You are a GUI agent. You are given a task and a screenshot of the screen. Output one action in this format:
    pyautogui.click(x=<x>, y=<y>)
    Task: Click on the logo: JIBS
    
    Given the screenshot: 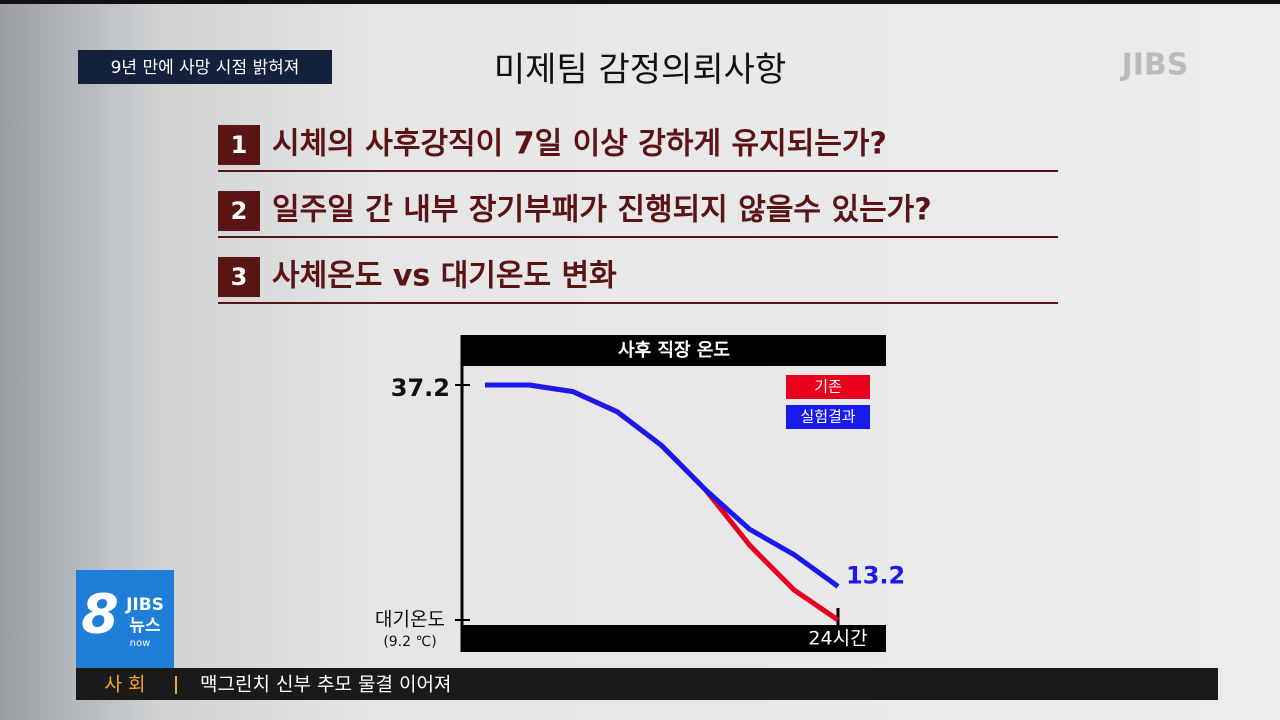 What is the action you would take?
    pyautogui.click(x=1154, y=65)
    